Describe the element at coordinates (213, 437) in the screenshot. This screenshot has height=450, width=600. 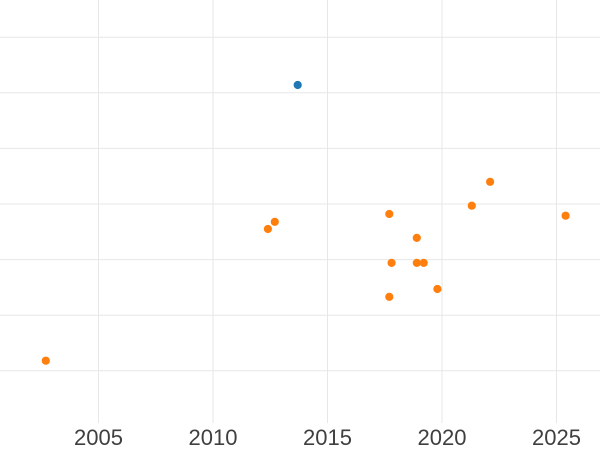
I see `x-tick-label: 2010` at that location.